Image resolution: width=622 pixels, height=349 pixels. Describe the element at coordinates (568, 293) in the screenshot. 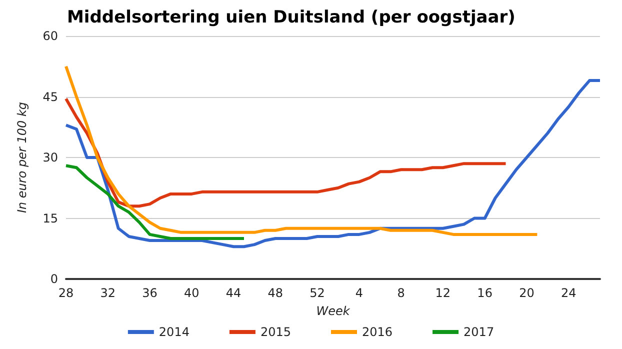

I see `x-tick-label: 24` at that location.